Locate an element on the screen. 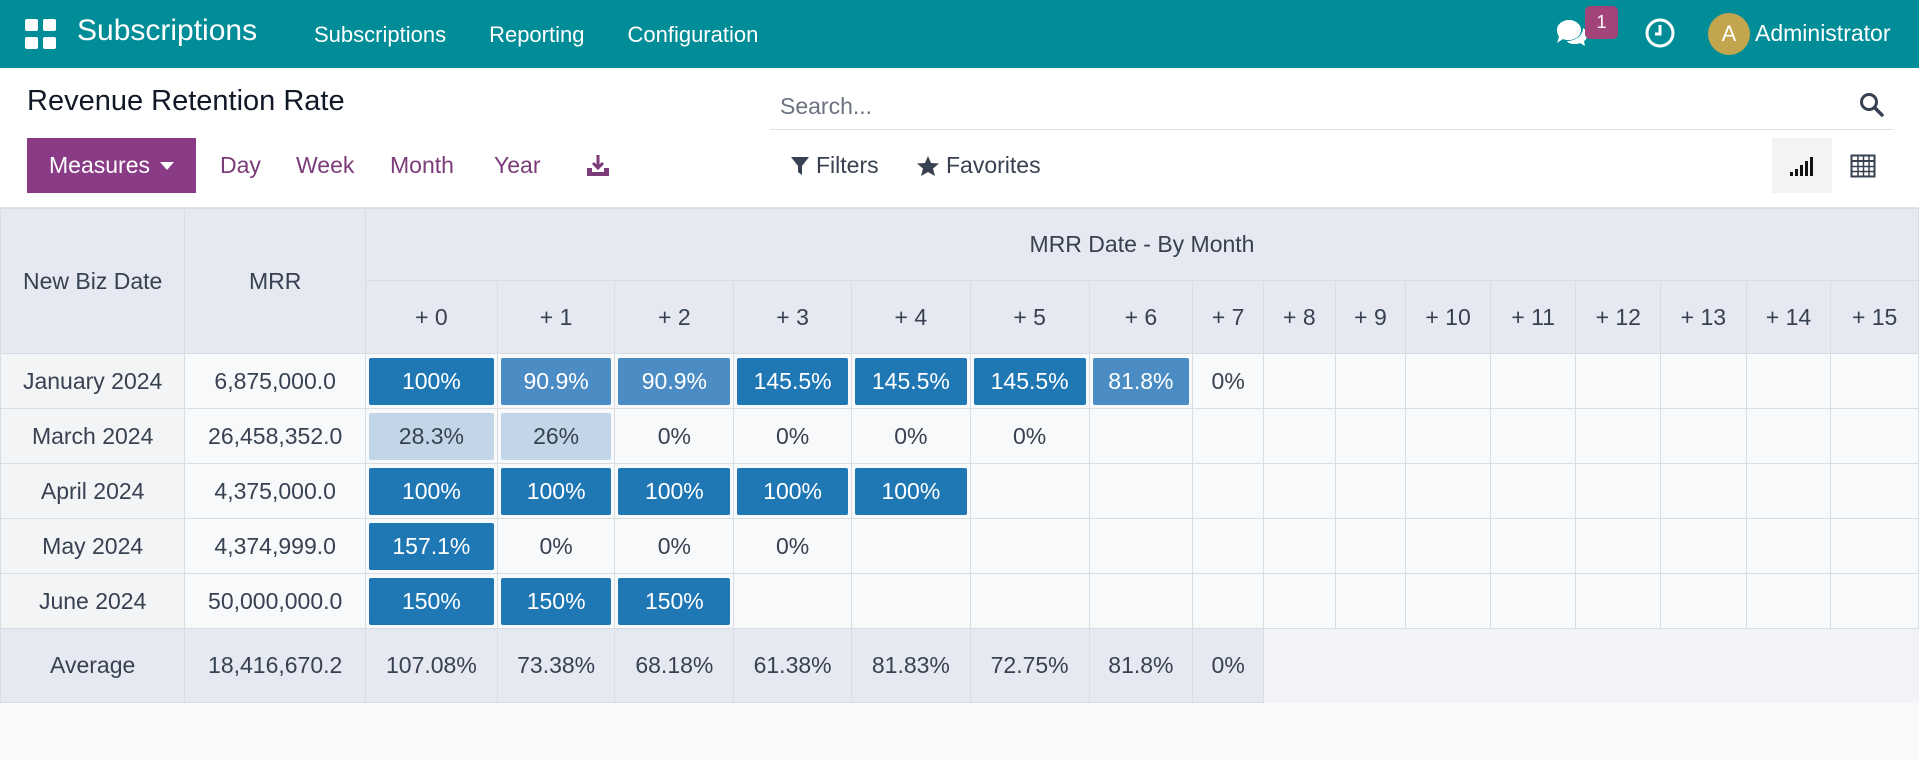  search-input is located at coordinates (1305, 106).